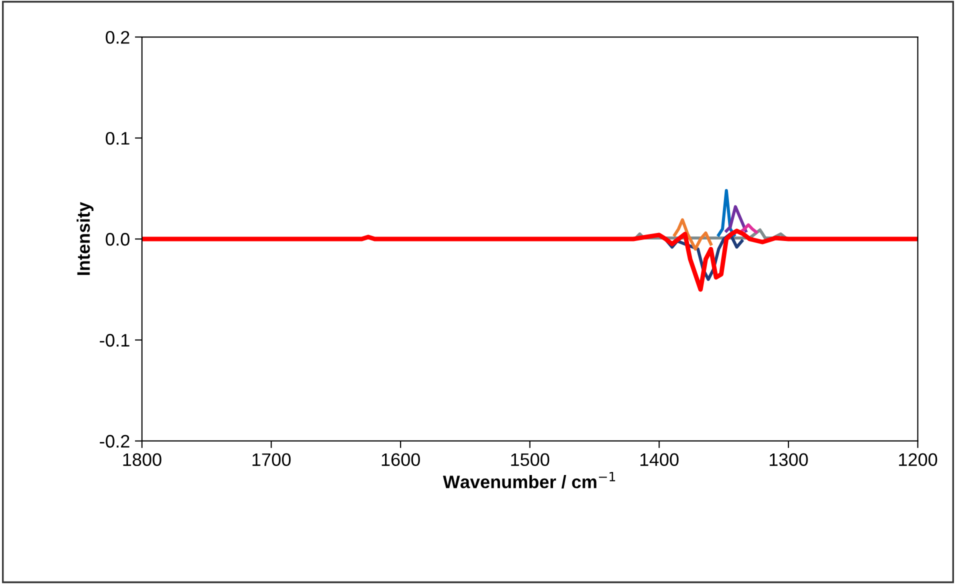  I want to click on y-tick-label: 0.1, so click(118, 138).